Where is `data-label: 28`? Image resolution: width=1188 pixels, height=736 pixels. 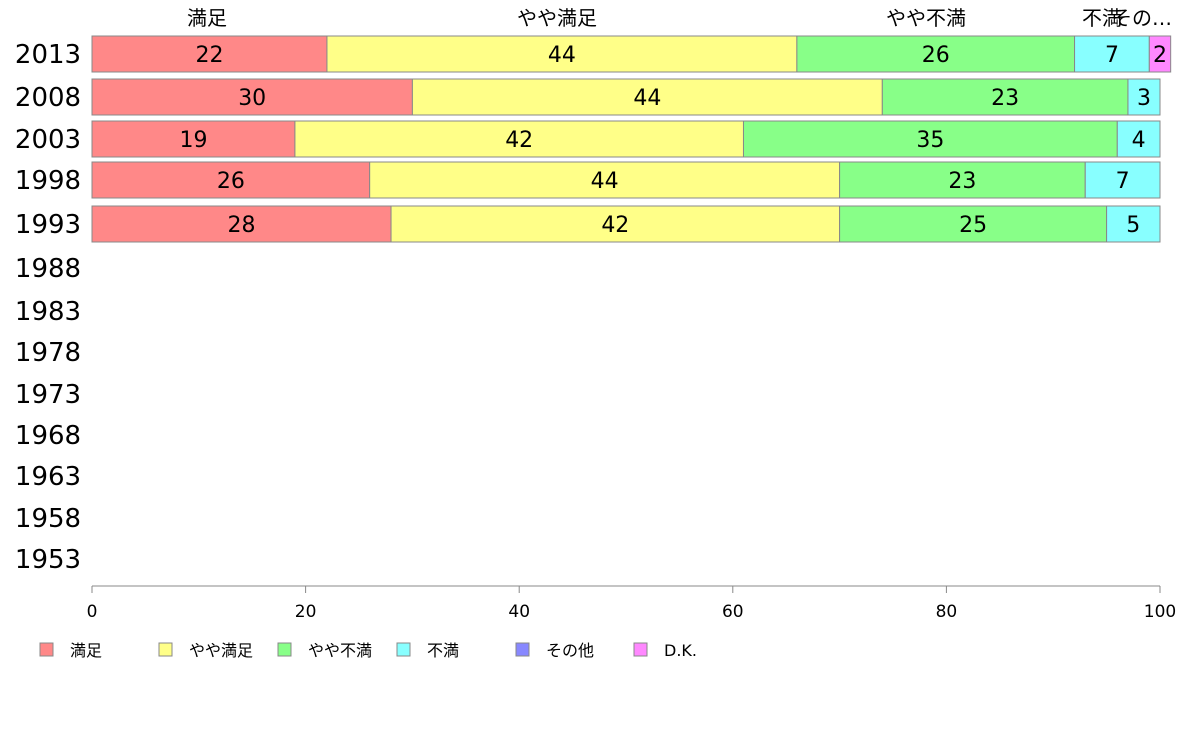 data-label: 28 is located at coordinates (242, 225).